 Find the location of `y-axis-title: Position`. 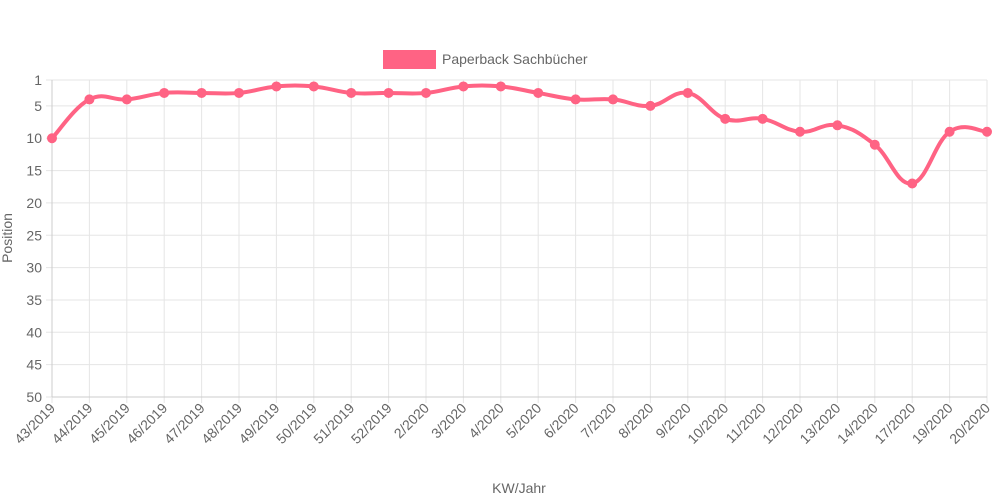

y-axis-title: Position is located at coordinates (7, 238).